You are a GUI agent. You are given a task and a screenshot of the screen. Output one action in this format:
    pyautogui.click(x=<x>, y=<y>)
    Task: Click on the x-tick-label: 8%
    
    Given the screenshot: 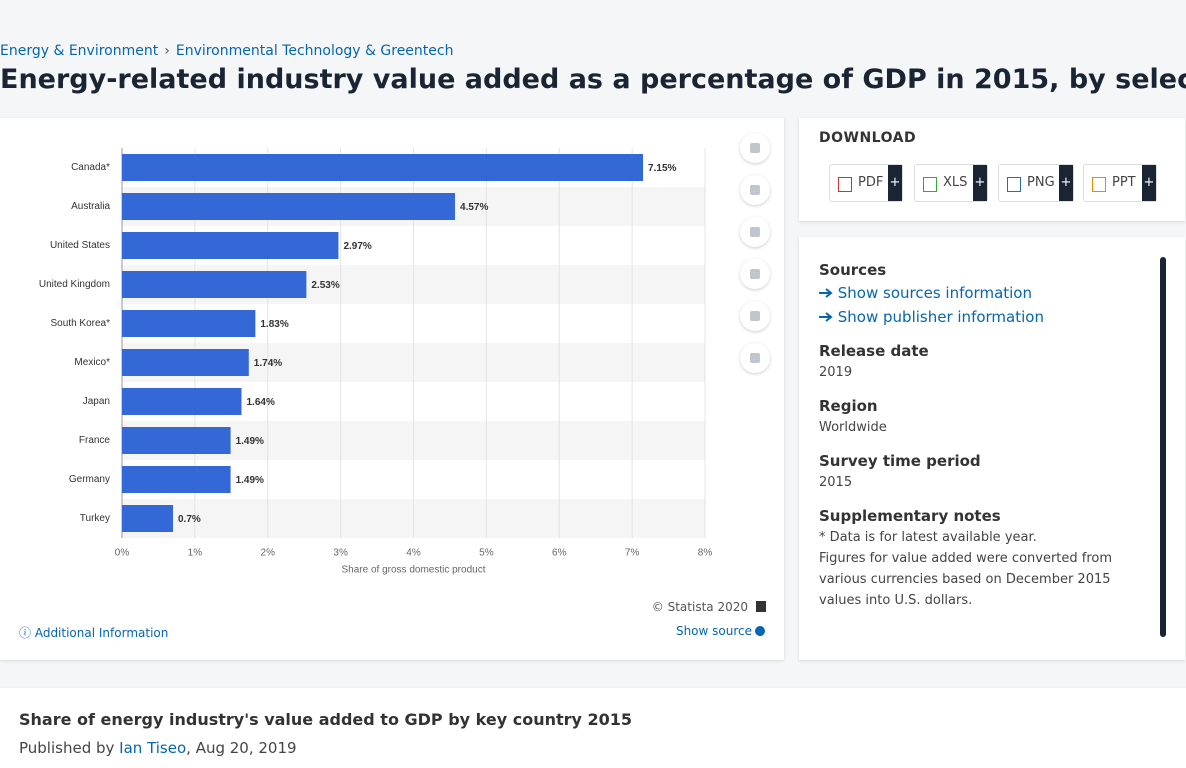 What is the action you would take?
    pyautogui.click(x=705, y=553)
    